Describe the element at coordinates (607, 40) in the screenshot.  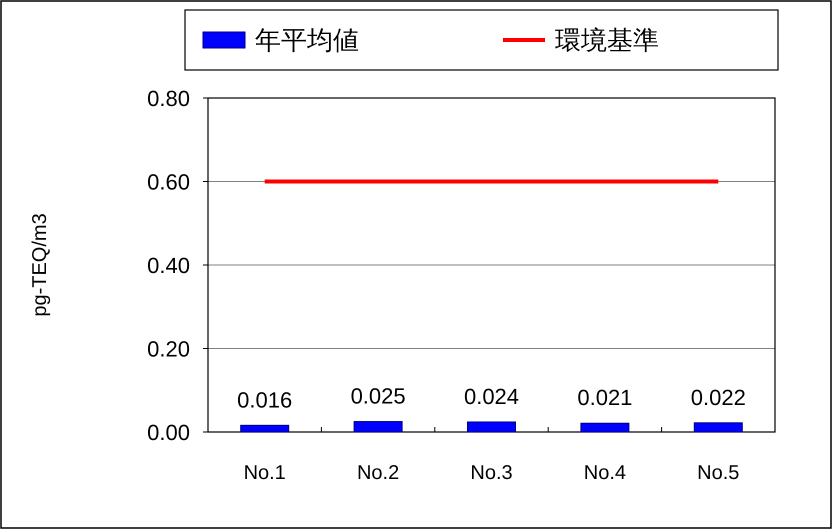
I see `legend-label: 環境基準` at that location.